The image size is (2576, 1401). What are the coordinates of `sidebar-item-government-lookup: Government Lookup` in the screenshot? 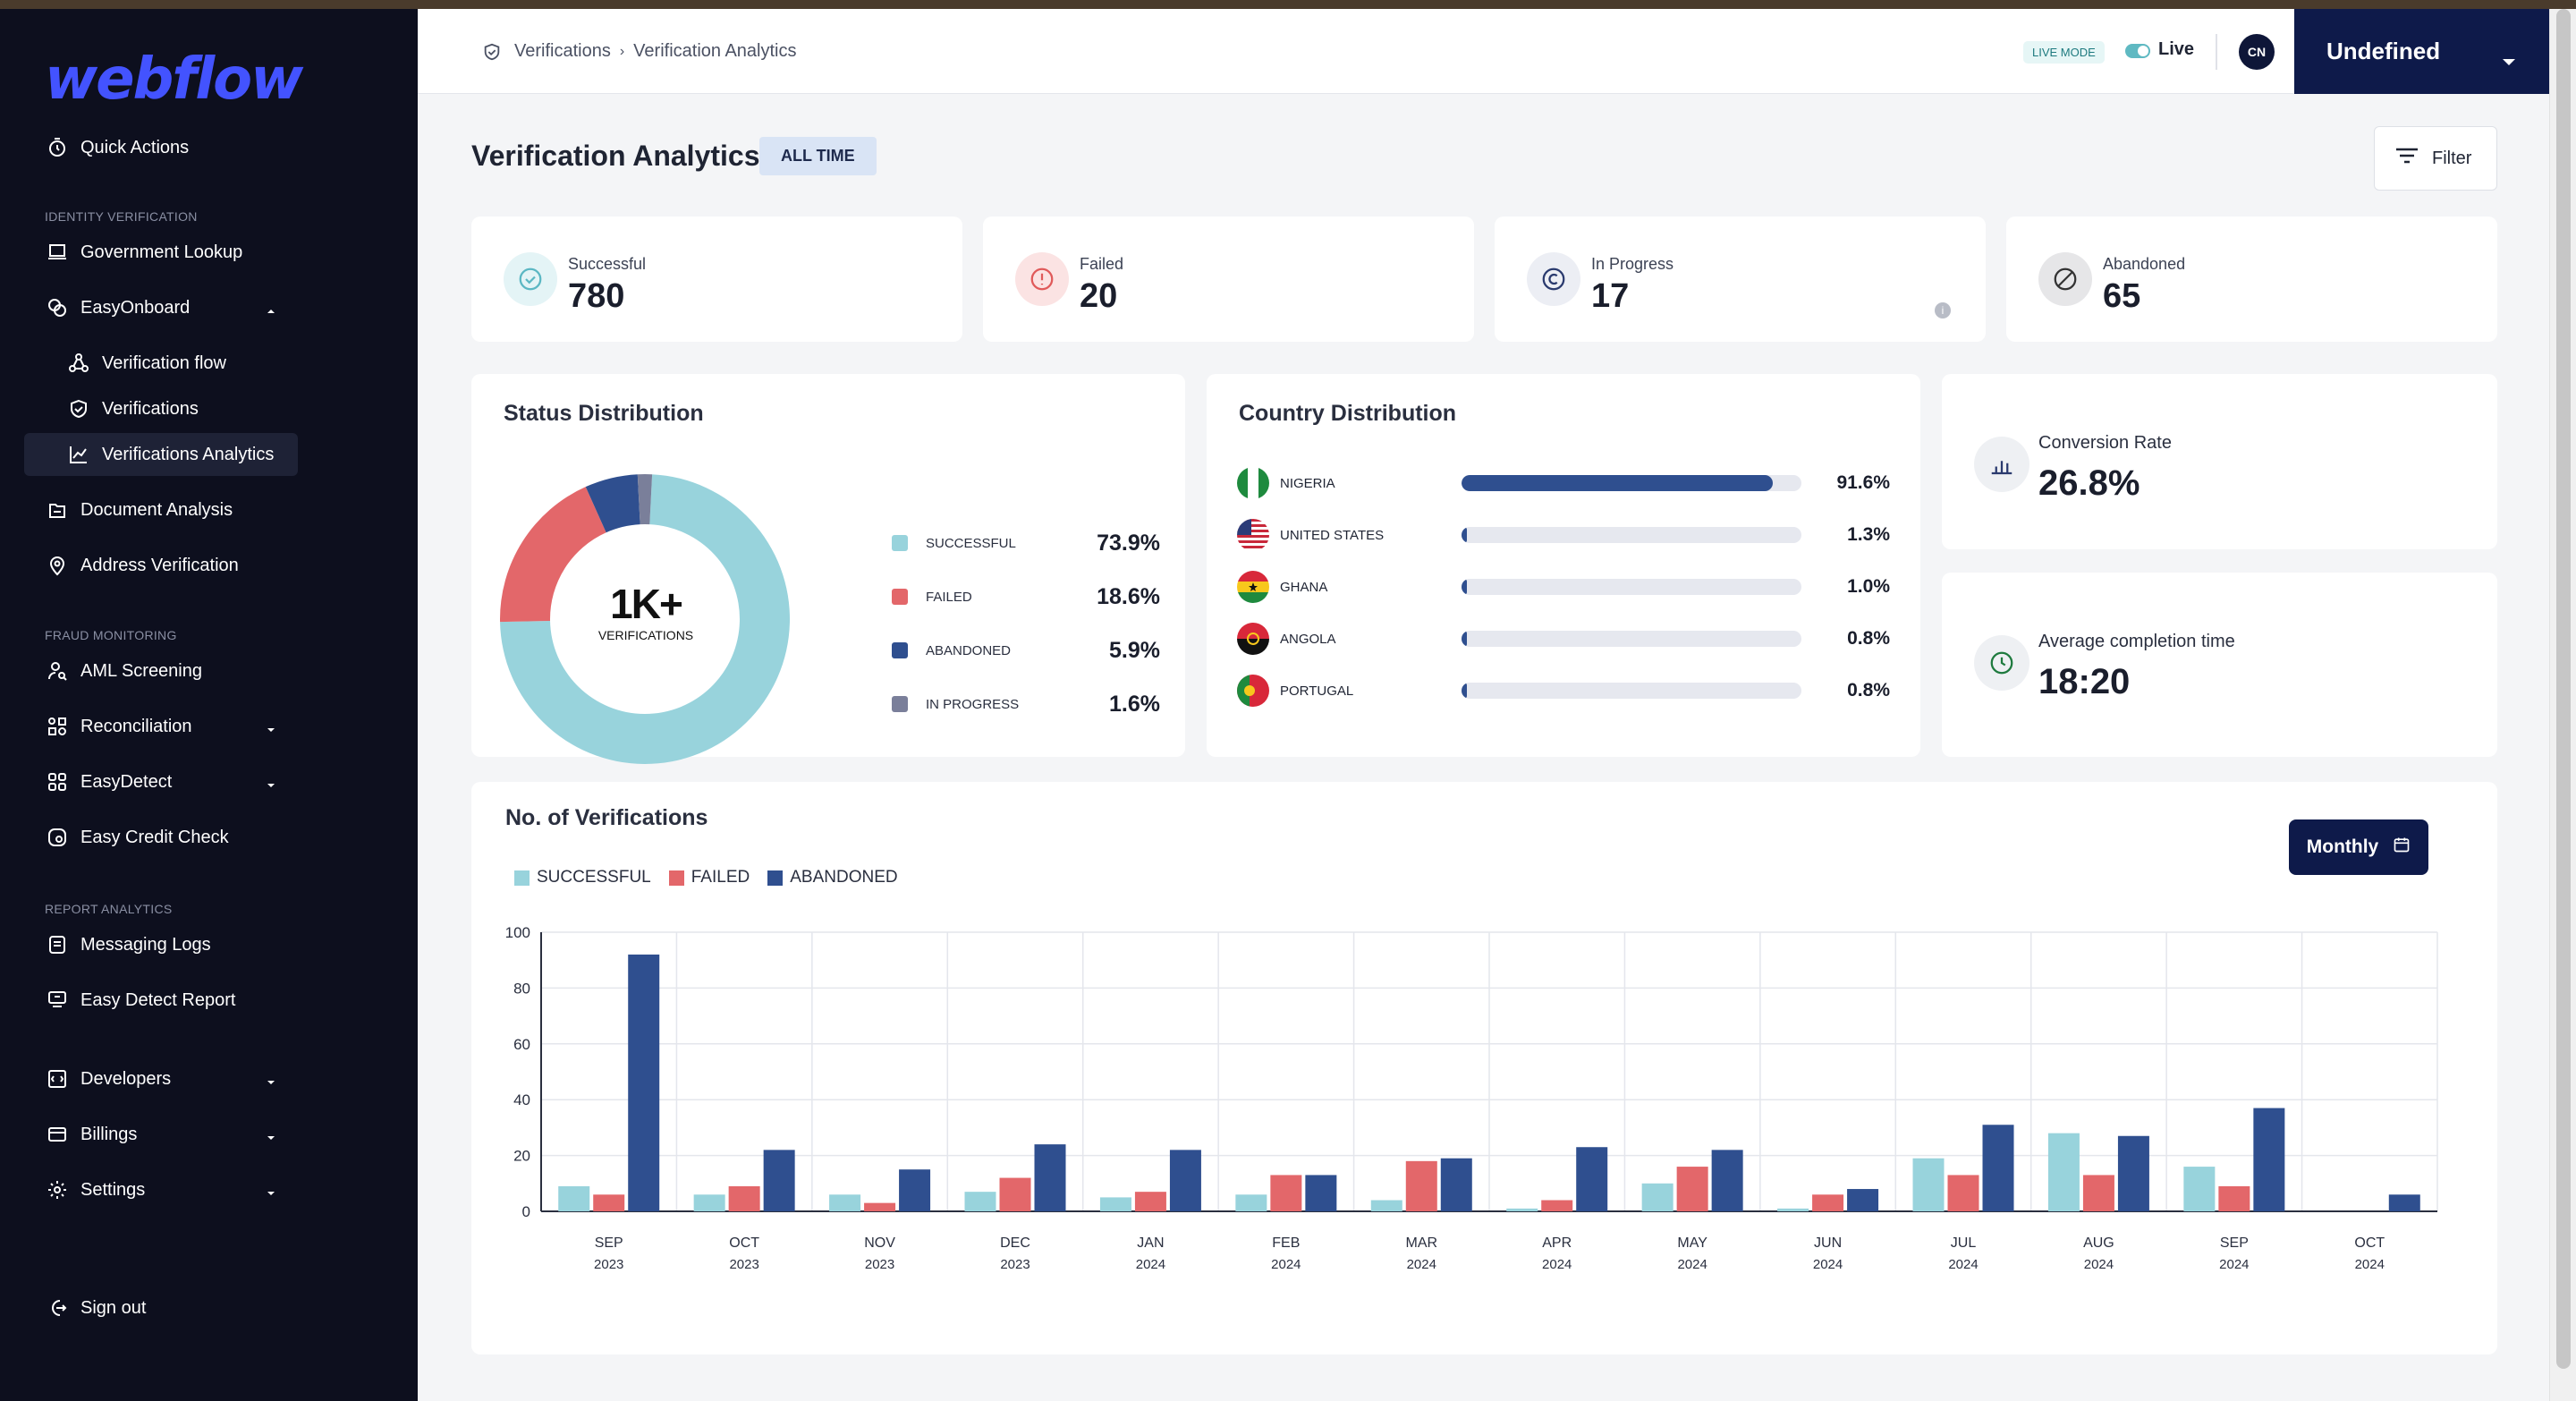 It's located at (161, 252).